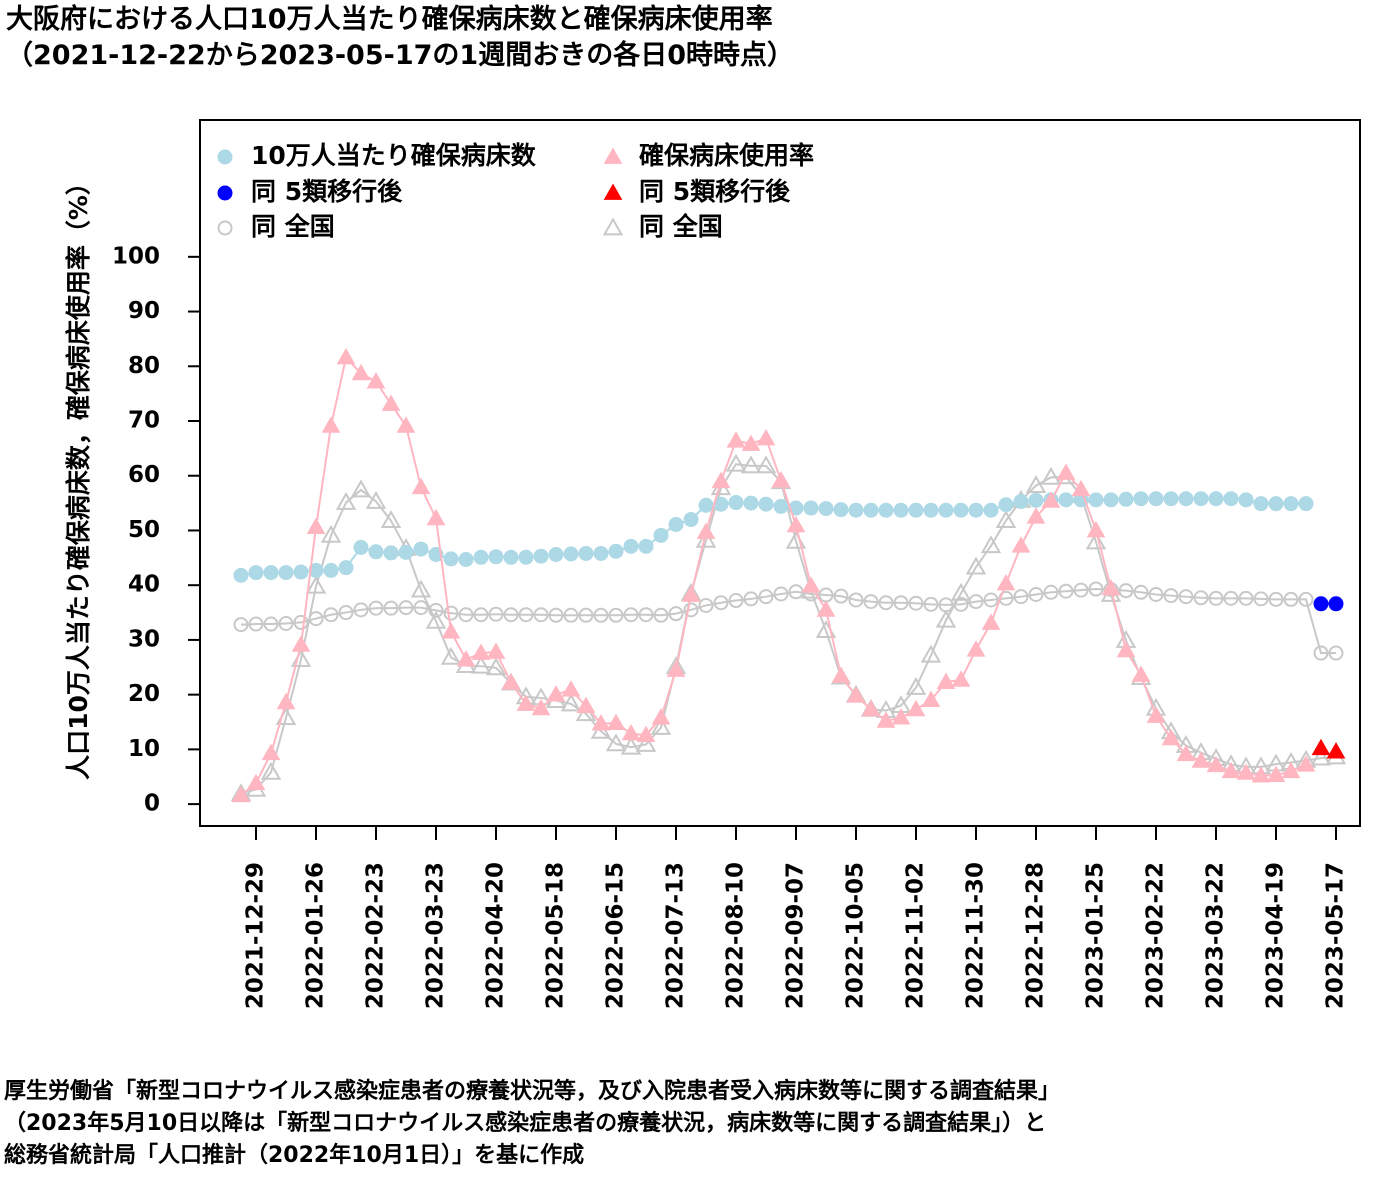 Image resolution: width=1400 pixels, height=1200 pixels. I want to click on y-tick-label: 10, so click(144, 749).